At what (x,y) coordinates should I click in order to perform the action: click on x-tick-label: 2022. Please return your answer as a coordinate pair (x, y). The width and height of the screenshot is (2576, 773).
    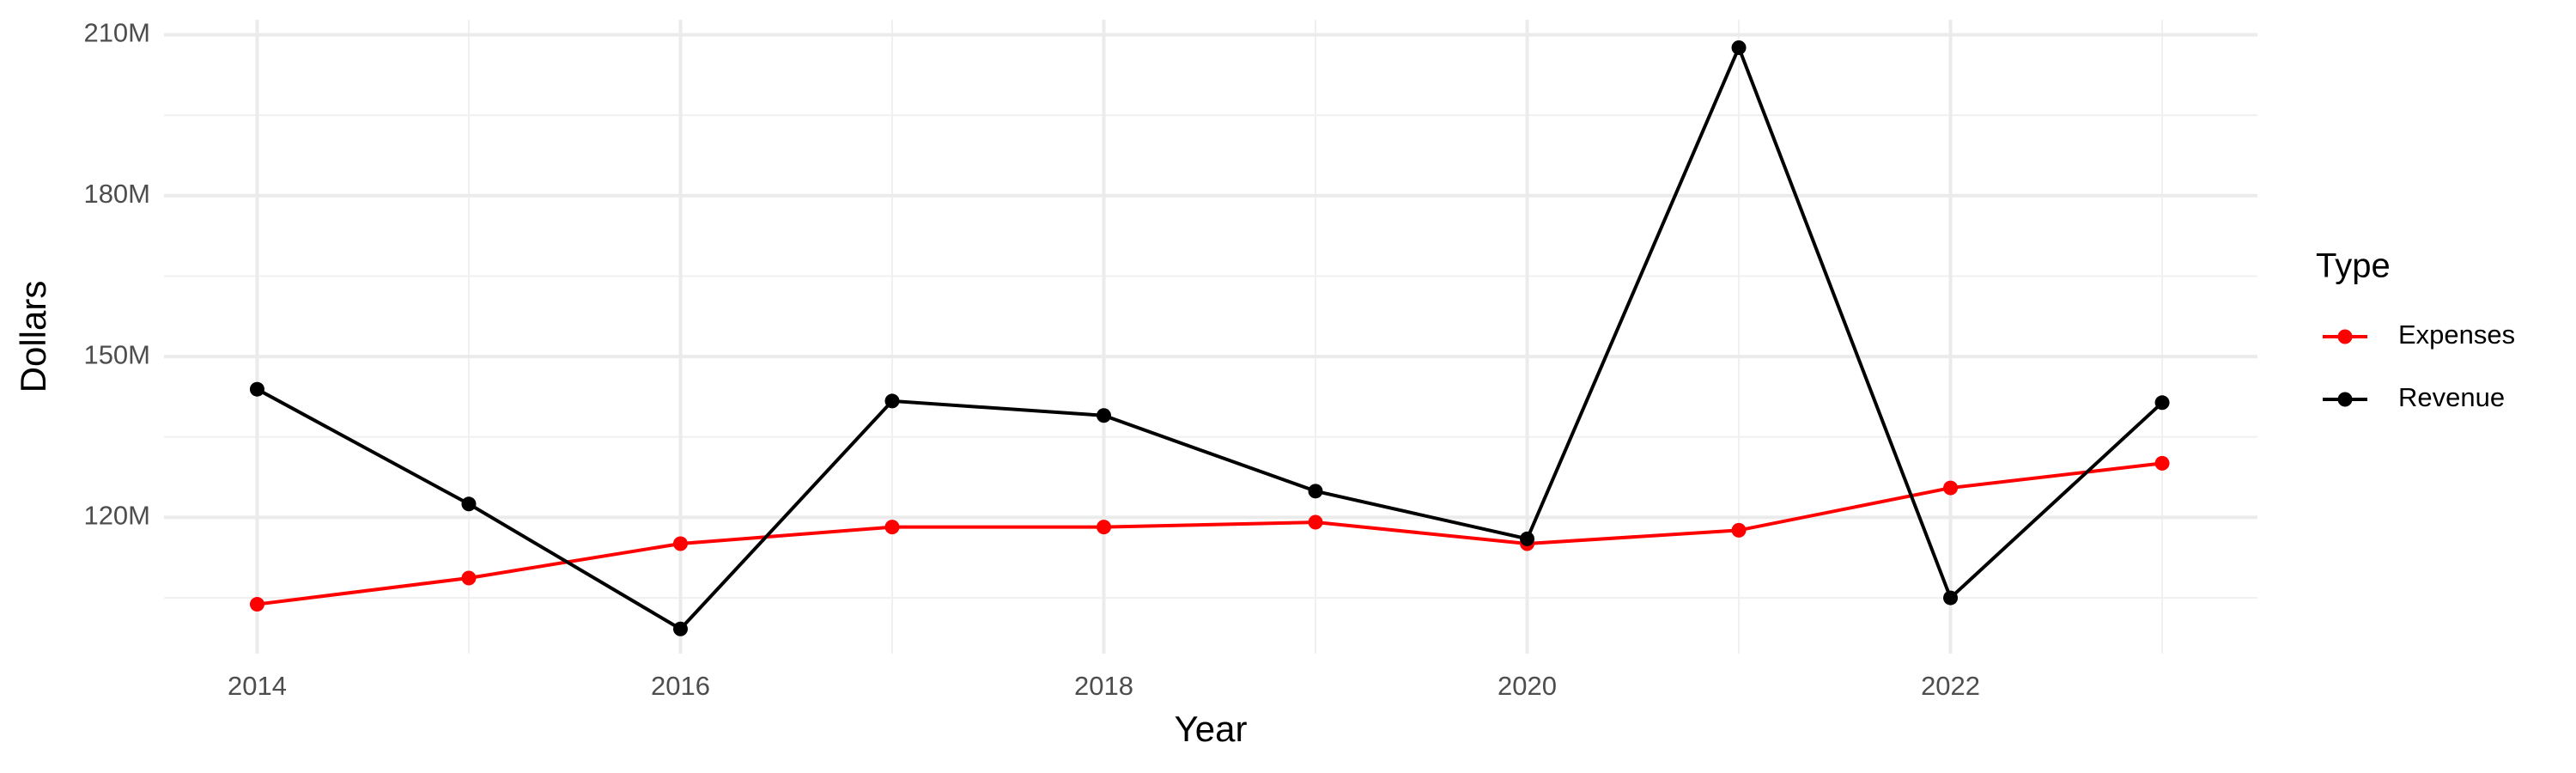
    Looking at the image, I should click on (1951, 686).